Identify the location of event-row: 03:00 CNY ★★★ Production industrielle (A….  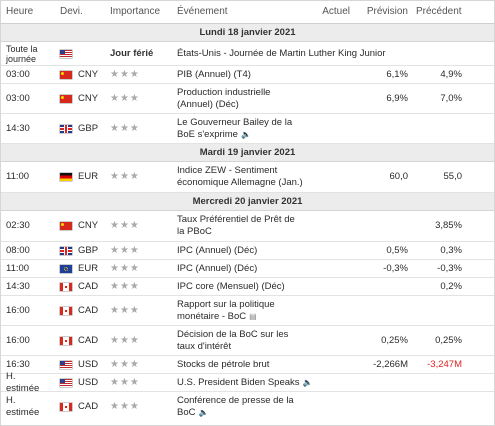
(247, 99).